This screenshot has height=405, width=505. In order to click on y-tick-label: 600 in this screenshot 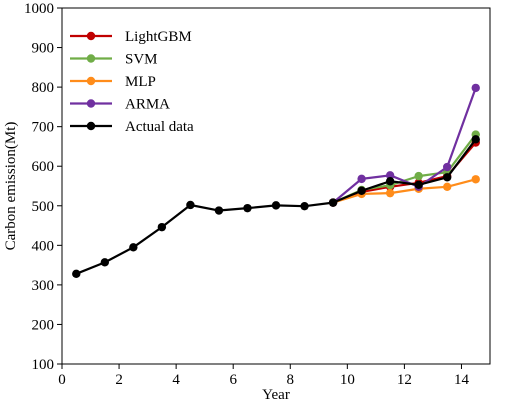, I will do `click(43, 167)`.